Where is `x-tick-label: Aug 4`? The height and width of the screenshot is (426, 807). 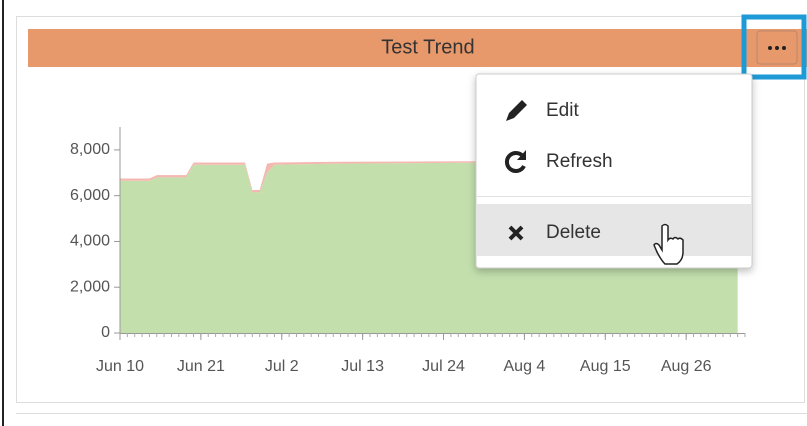 x-tick-label: Aug 4 is located at coordinates (525, 366).